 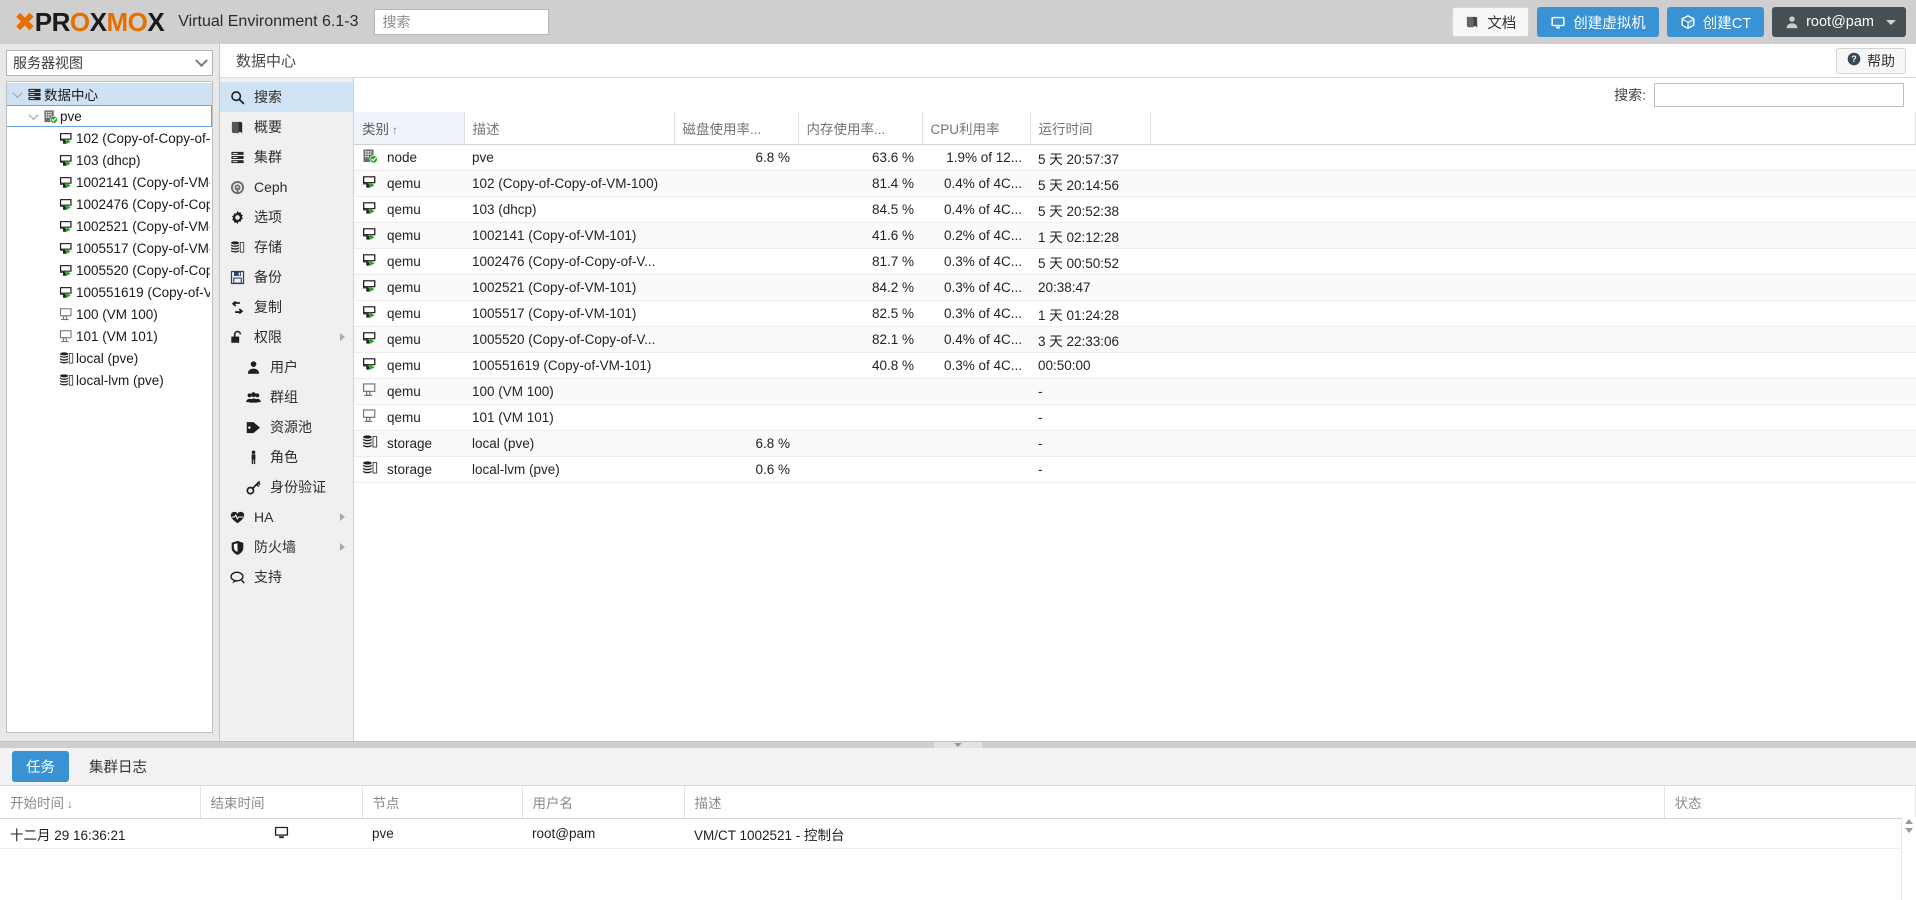 I want to click on panel-splitter, so click(x=958, y=744).